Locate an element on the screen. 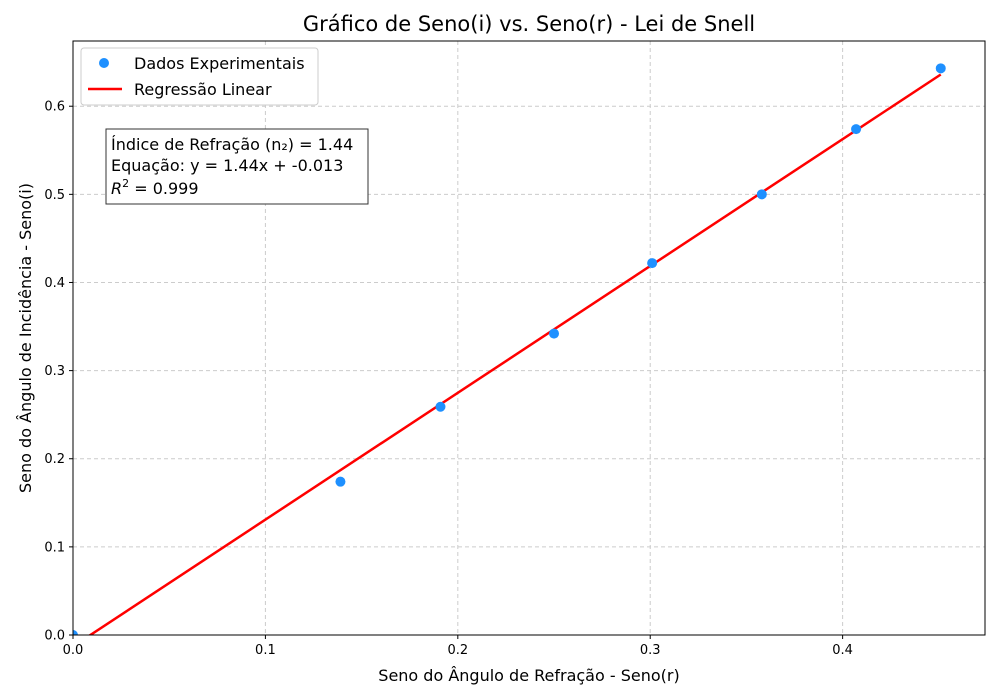 The height and width of the screenshot is (700, 1000). legend-label-line: Regressão Linear is located at coordinates (203, 89).